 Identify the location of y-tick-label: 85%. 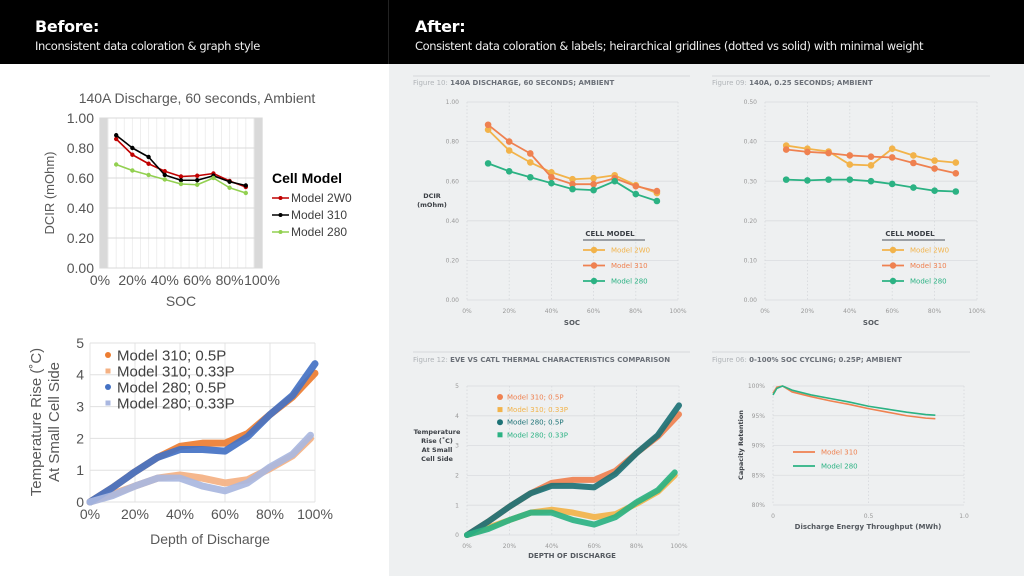
(759, 475).